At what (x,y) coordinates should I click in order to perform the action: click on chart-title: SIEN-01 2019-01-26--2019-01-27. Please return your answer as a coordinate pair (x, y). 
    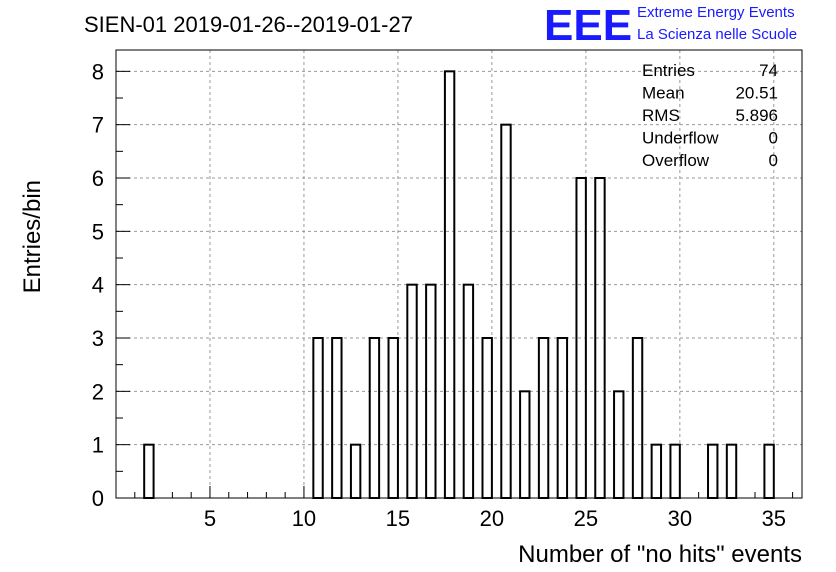
    Looking at the image, I should click on (248, 24).